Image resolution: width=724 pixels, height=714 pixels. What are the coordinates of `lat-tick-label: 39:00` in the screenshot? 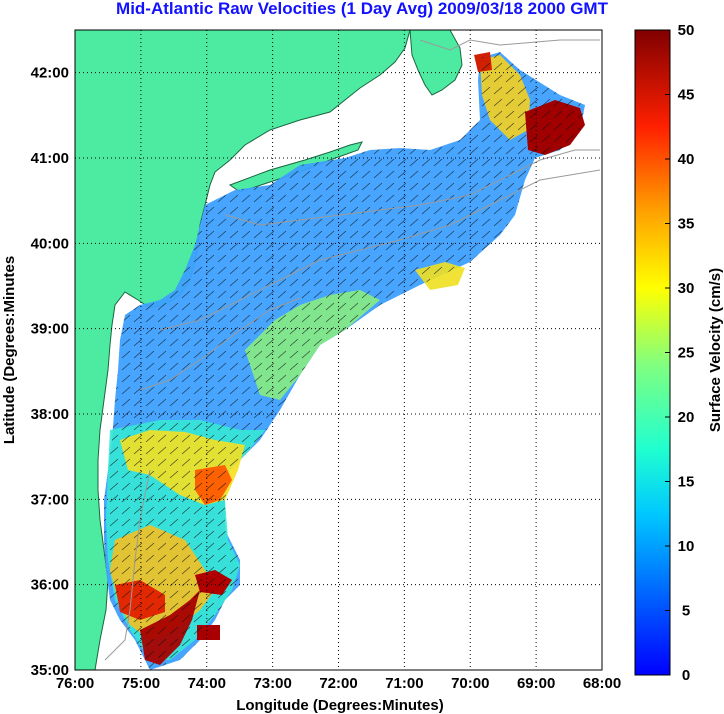 It's located at (50, 329).